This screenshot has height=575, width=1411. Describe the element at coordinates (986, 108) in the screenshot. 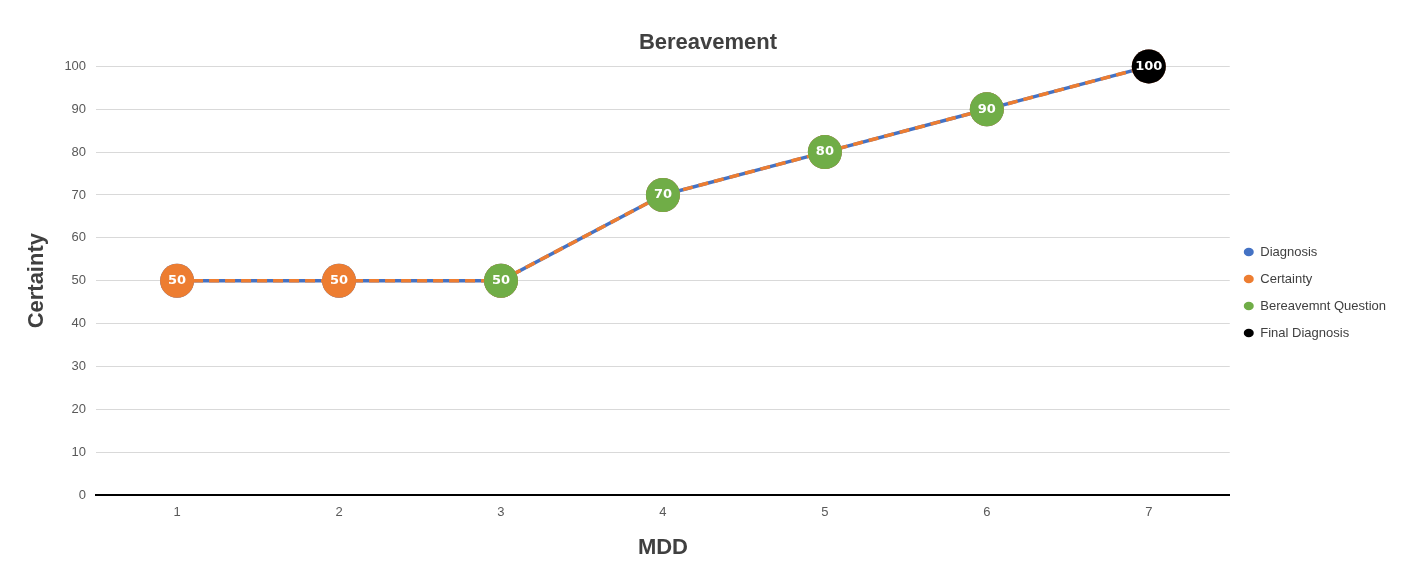

I see `data-label: 90` at that location.